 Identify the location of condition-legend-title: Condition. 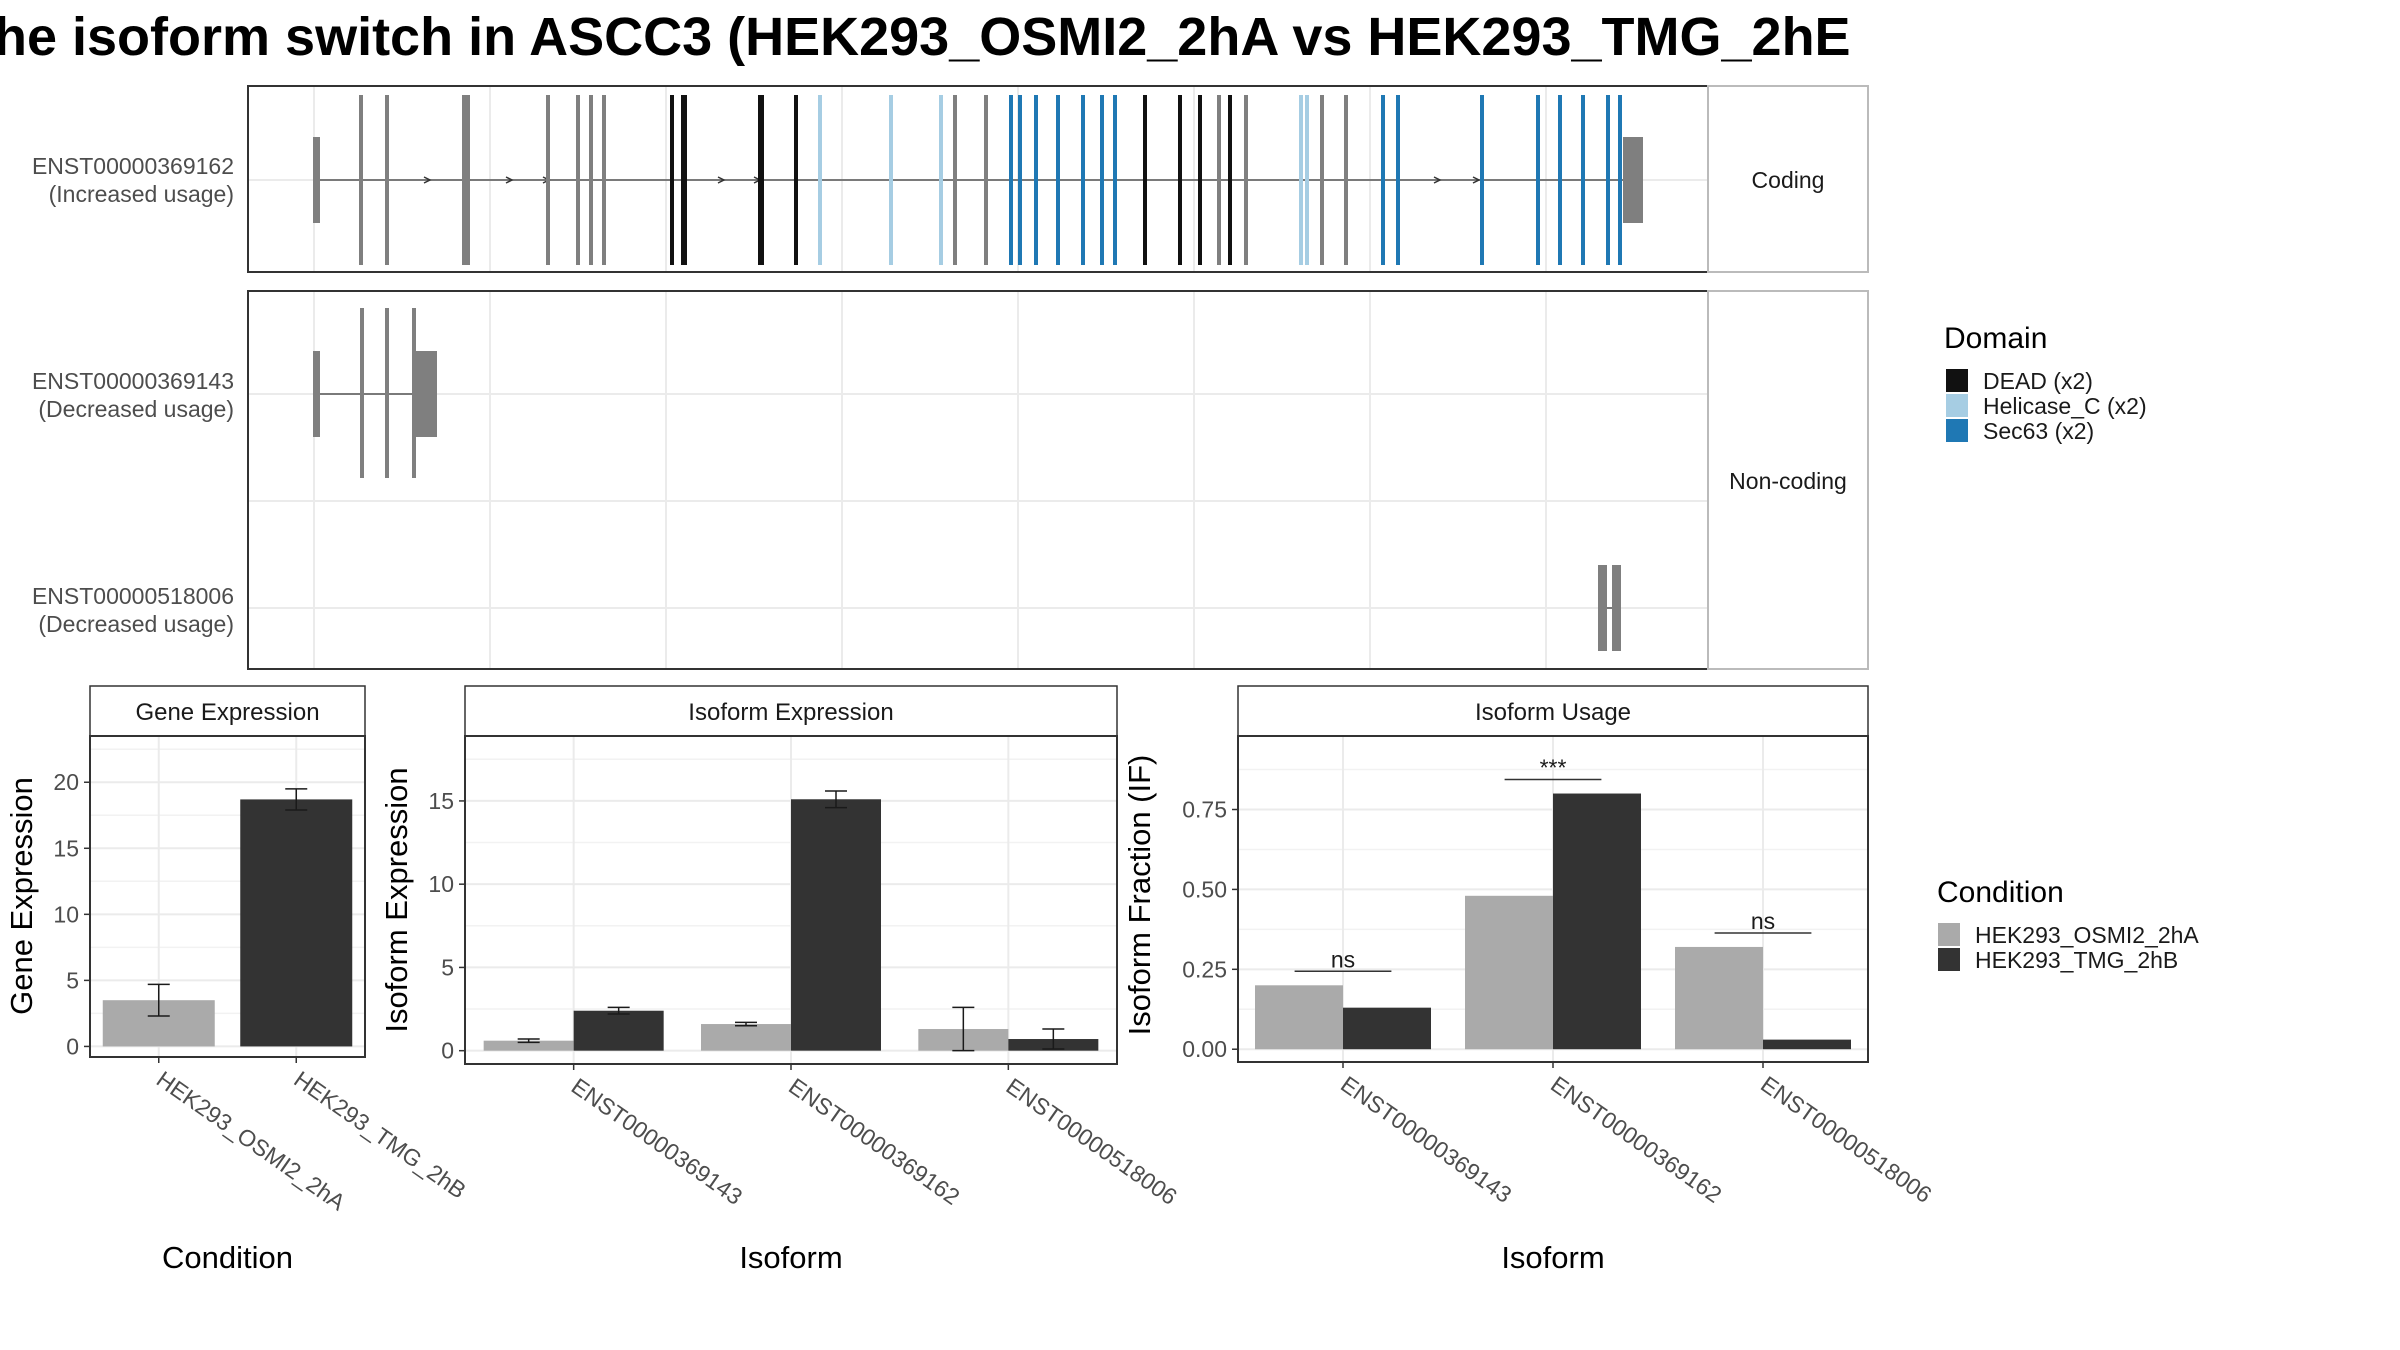
(2000, 892).